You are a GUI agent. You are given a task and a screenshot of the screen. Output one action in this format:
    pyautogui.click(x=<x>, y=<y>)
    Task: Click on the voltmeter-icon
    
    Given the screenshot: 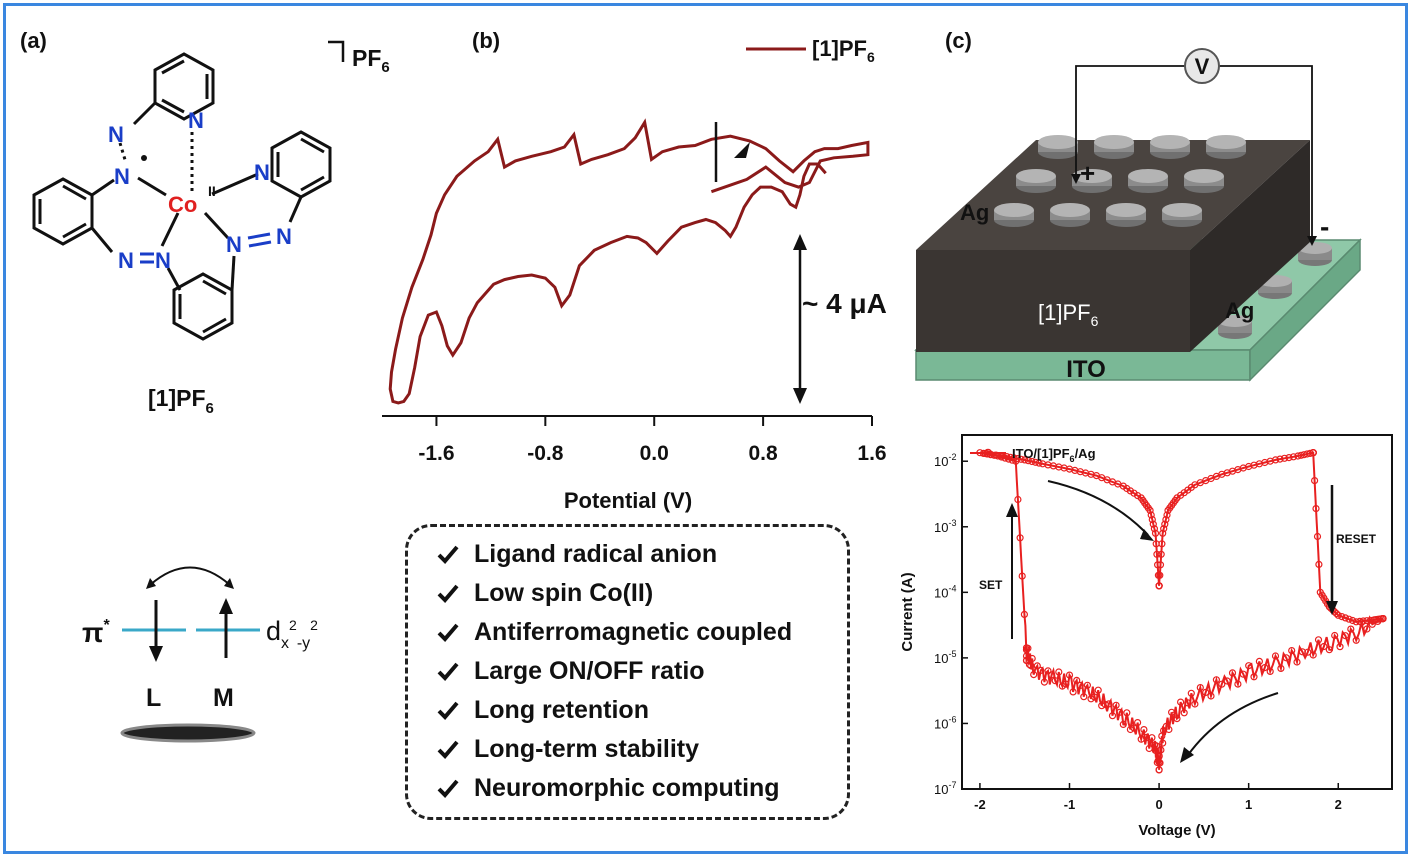 What is the action you would take?
    pyautogui.click(x=1202, y=66)
    